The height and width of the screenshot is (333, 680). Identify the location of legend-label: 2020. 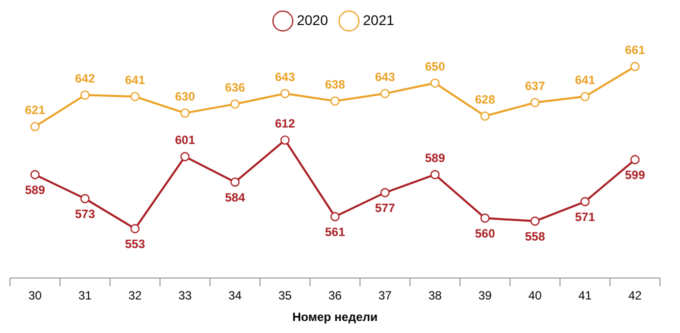
(312, 20).